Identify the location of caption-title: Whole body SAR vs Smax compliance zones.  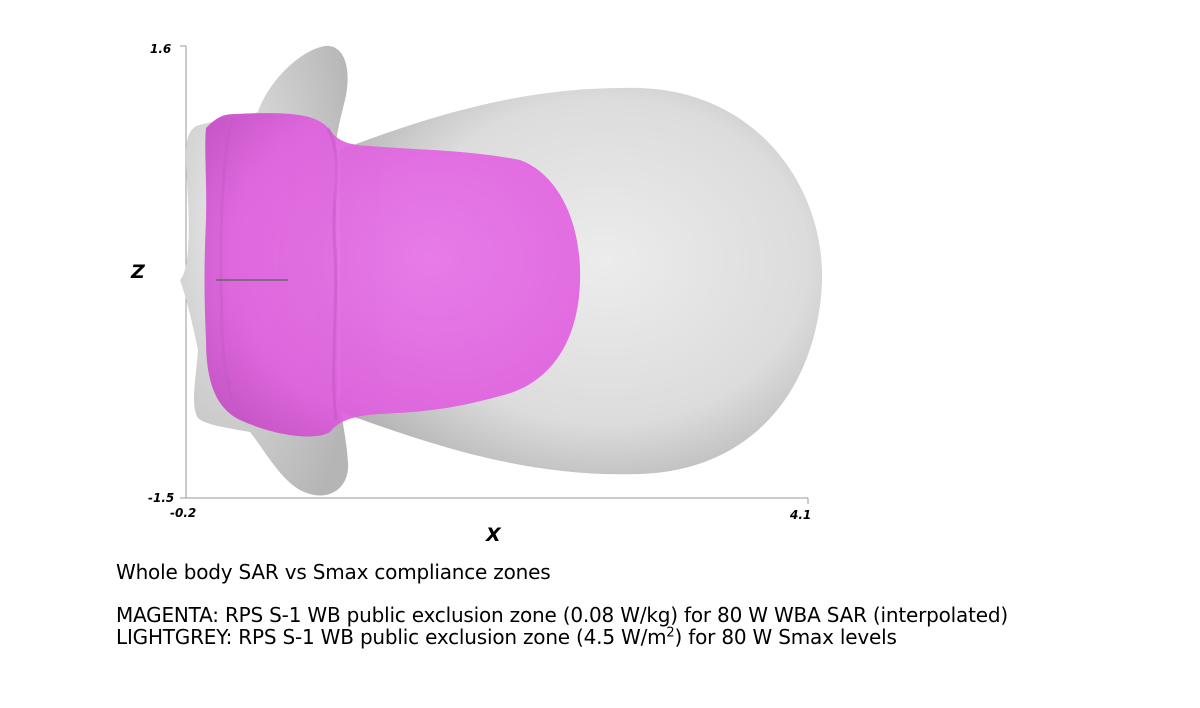
(333, 572).